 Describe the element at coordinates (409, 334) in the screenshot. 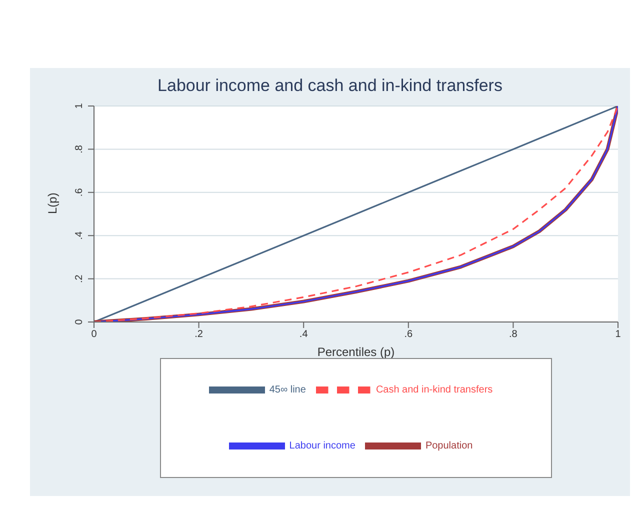

I see `x-tick-label: .6` at that location.